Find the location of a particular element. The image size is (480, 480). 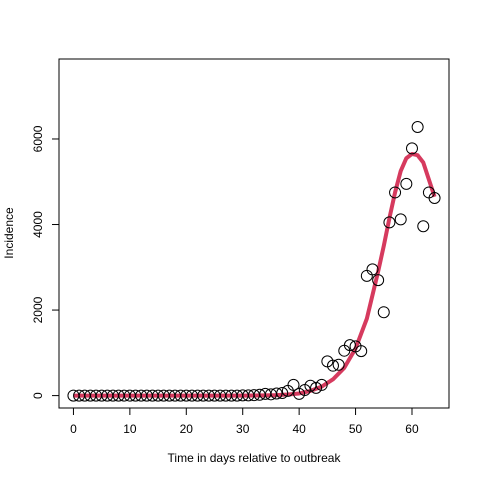

x-tick-label: 50 is located at coordinates (356, 429).